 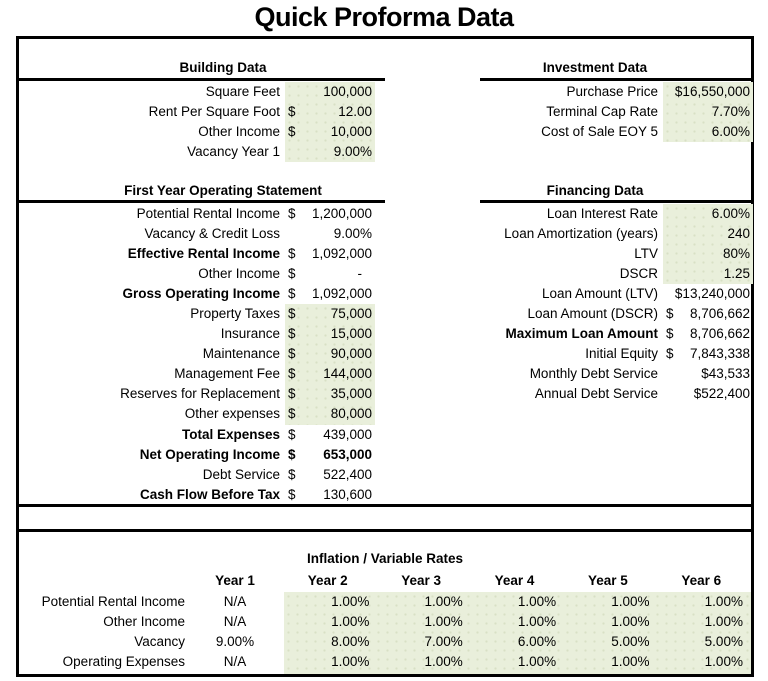 What do you see at coordinates (241, 354) in the screenshot?
I see `row-label: Maintenance` at bounding box center [241, 354].